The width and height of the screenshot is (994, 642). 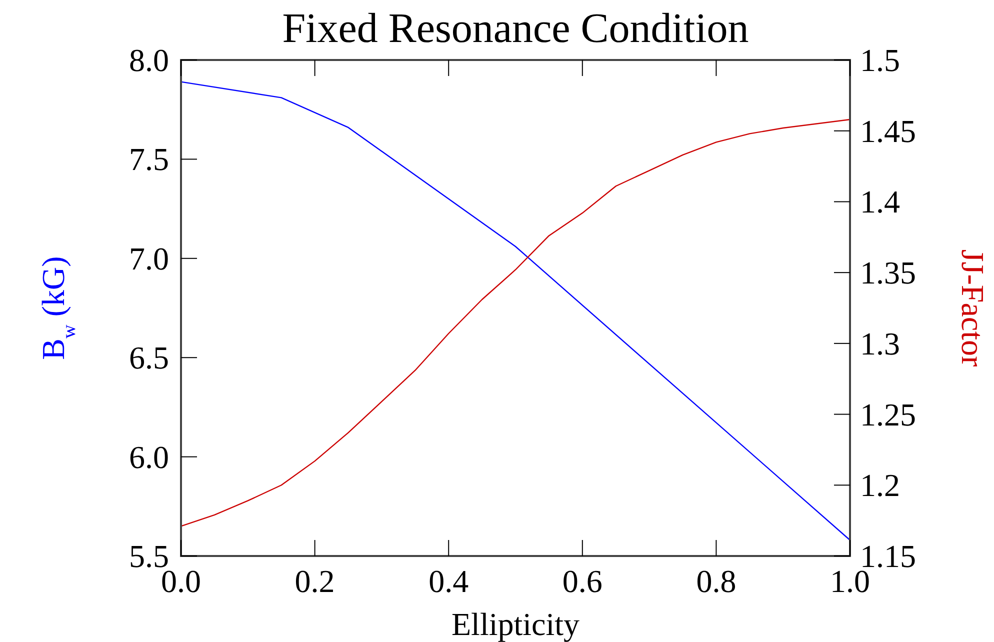 What do you see at coordinates (149, 258) in the screenshot?
I see `y-tick-label: 7.0` at bounding box center [149, 258].